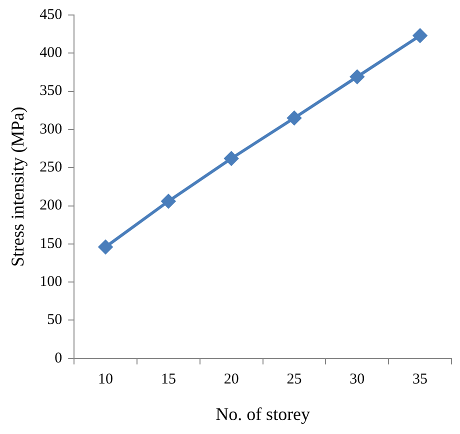 This screenshot has width=460, height=434. I want to click on x-tick-label: 30, so click(357, 379).